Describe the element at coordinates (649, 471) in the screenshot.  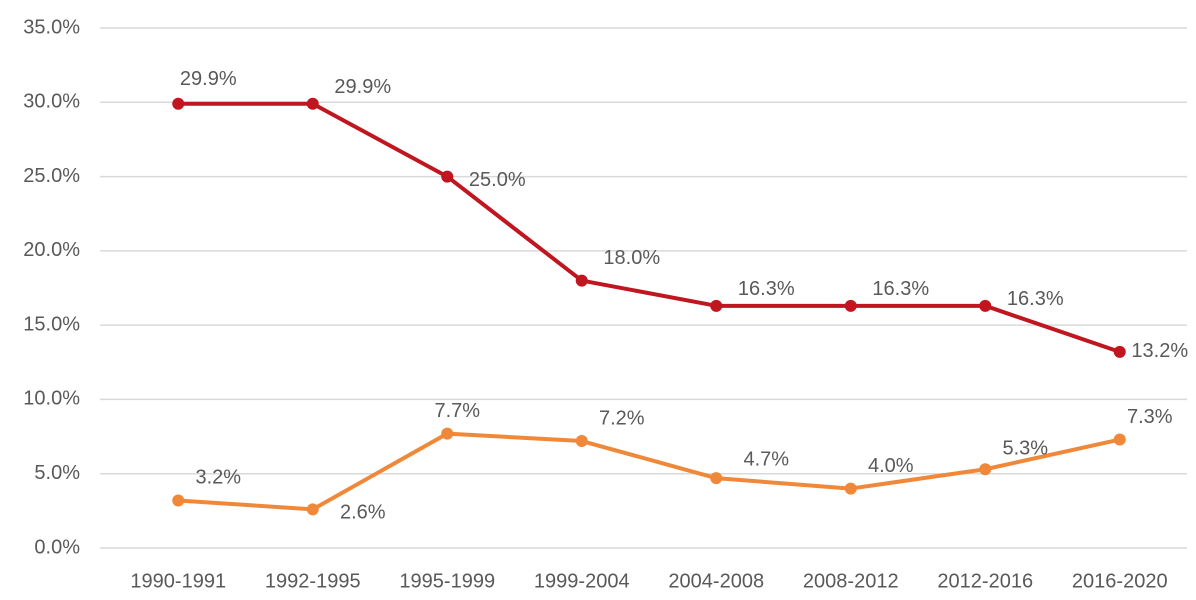
I see `series-line` at that location.